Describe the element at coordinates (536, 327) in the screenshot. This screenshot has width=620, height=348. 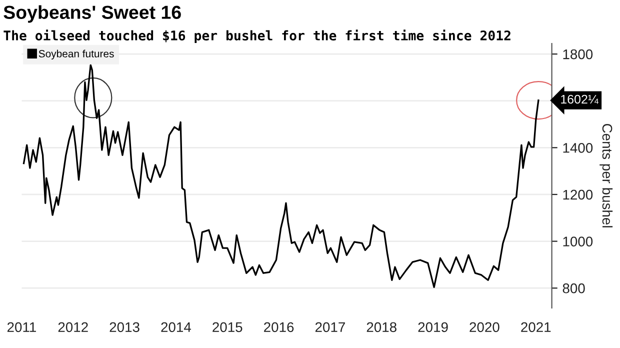
I see `x-tick-label: 2021` at that location.